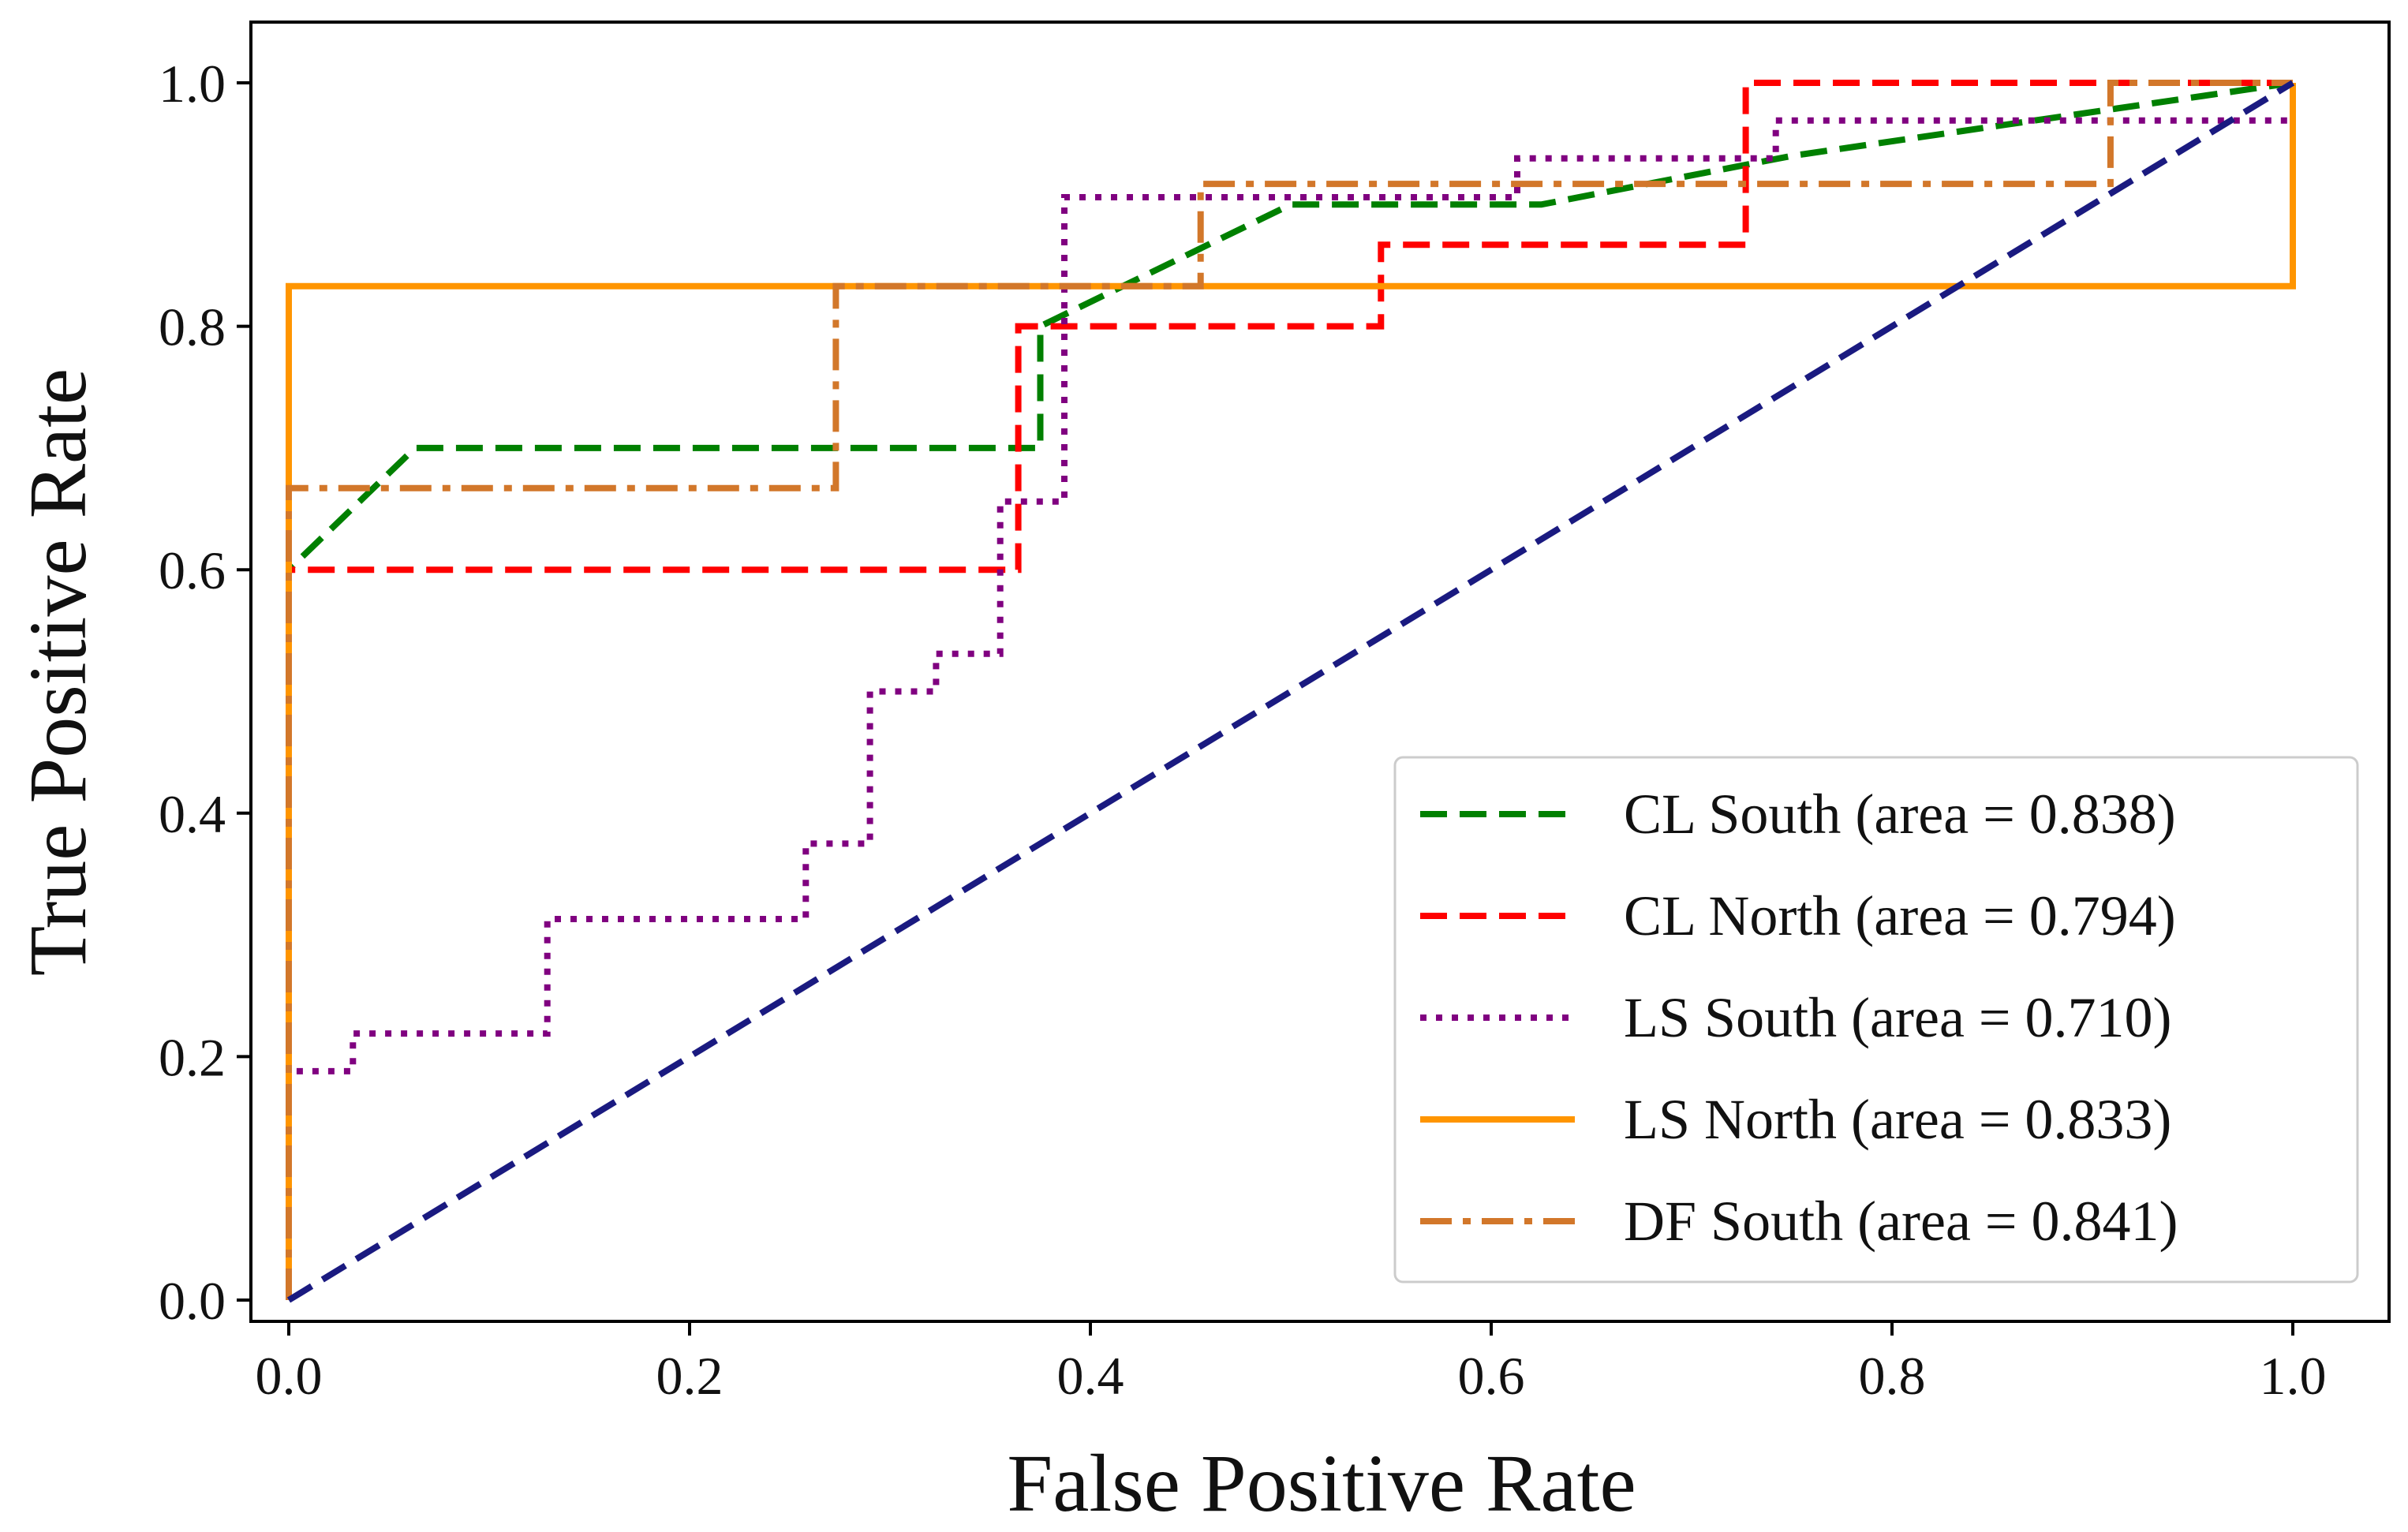 This screenshot has width=2408, height=1532. What do you see at coordinates (1900, 814) in the screenshot?
I see `legend-label-cl-south: CL South (area = 0.838)` at bounding box center [1900, 814].